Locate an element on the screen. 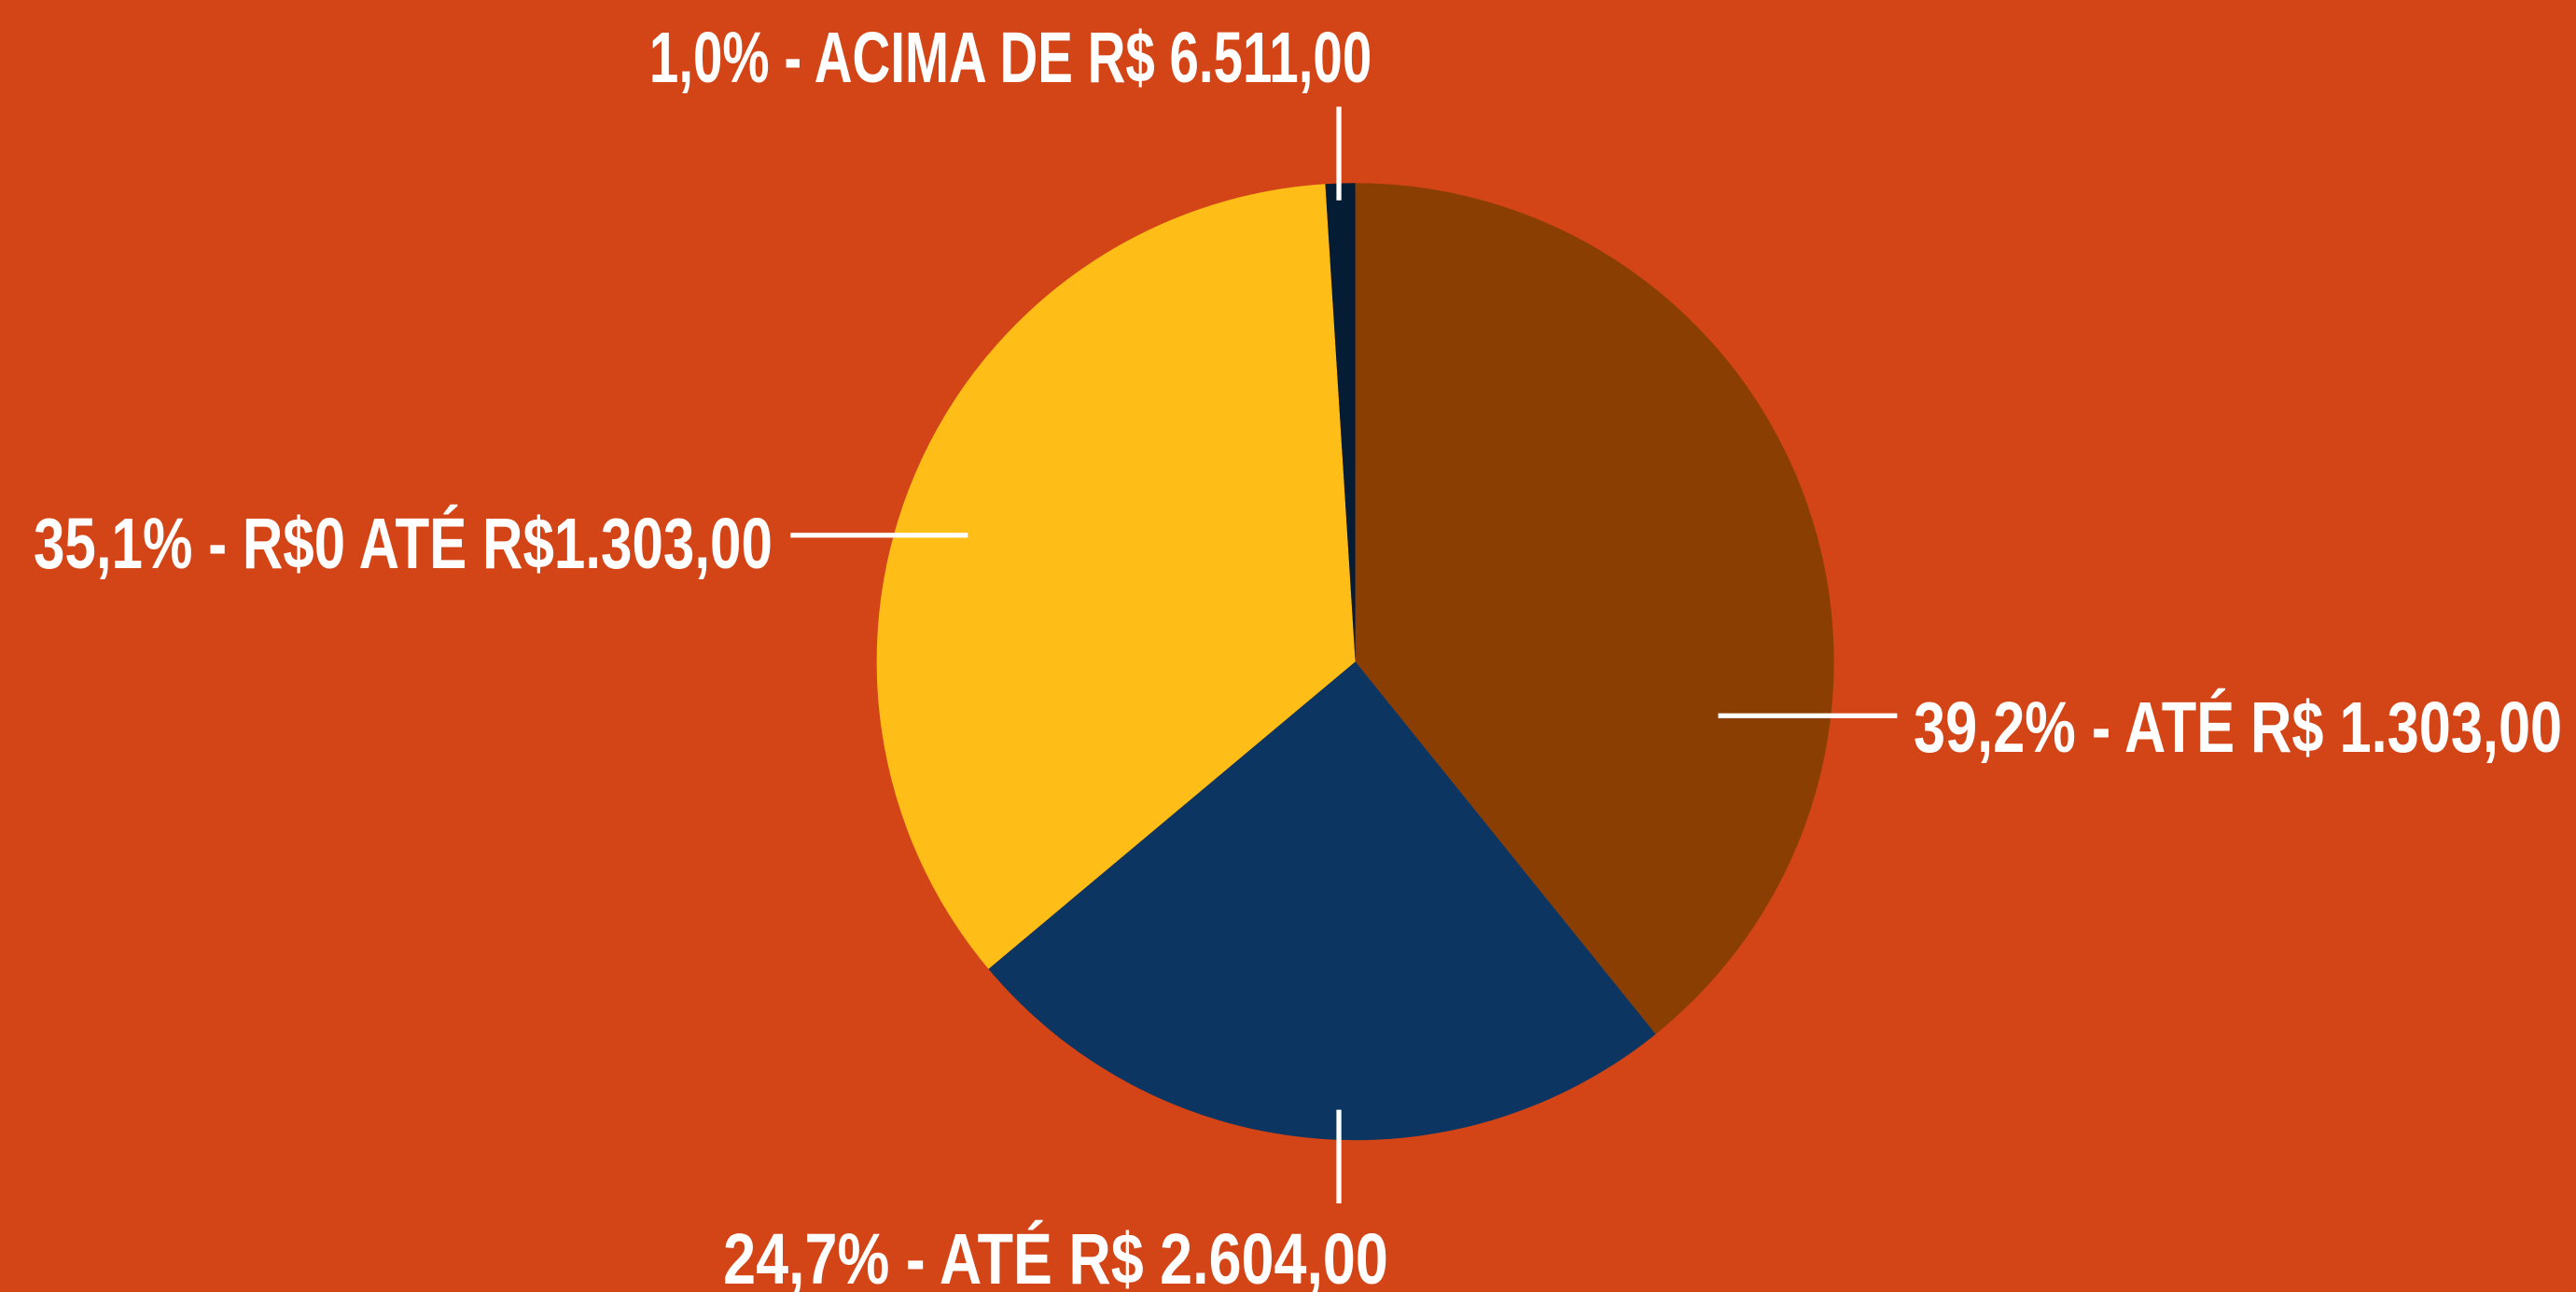  slice-label: 24,7% - ATÉ R$ 2.604,00 is located at coordinates (1055, 1255).